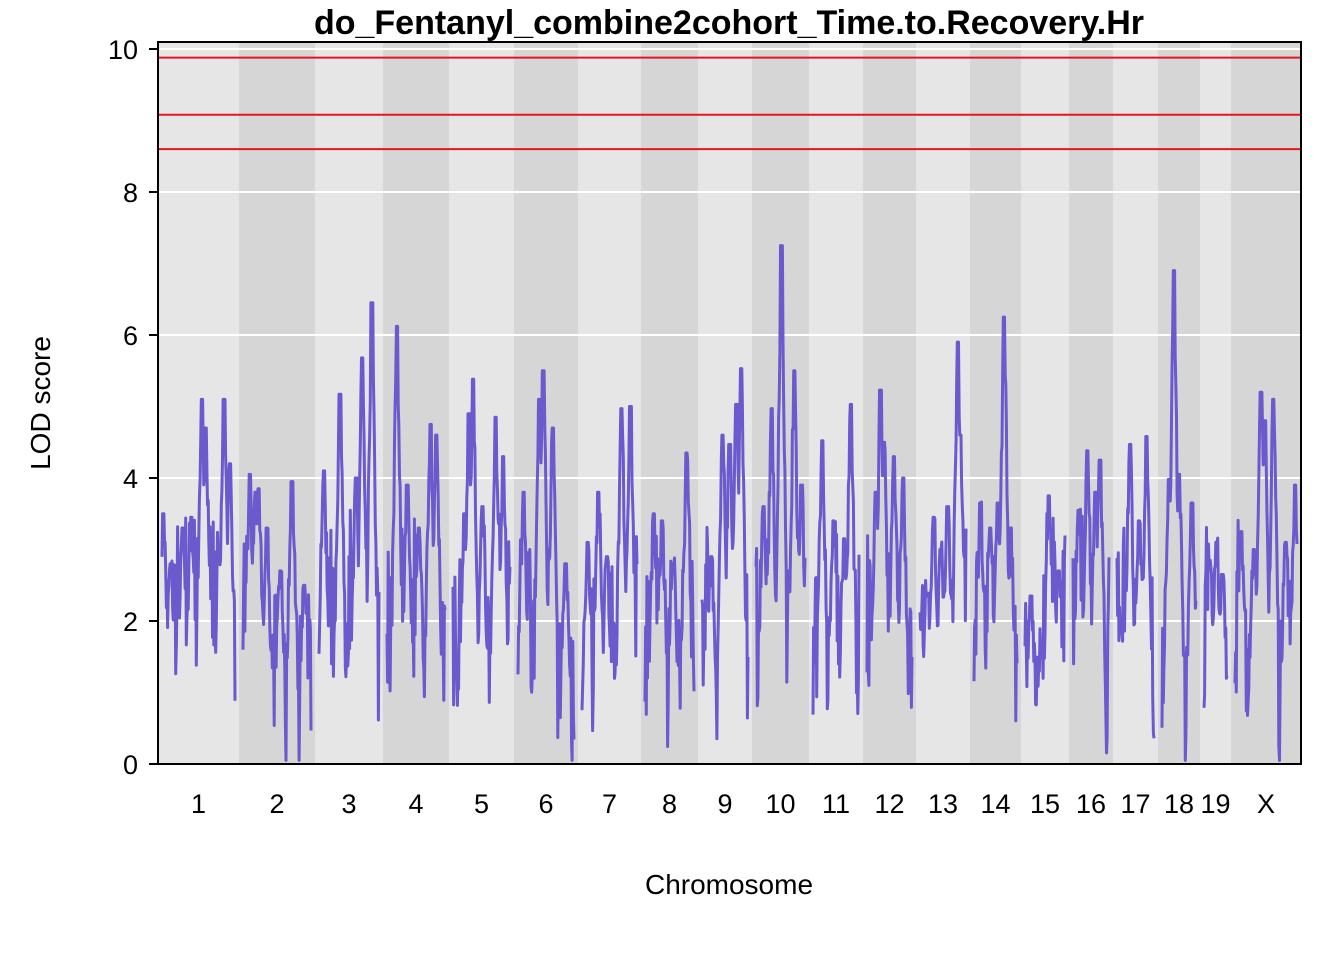  I want to click on chromosome-label-5: 5, so click(481, 804).